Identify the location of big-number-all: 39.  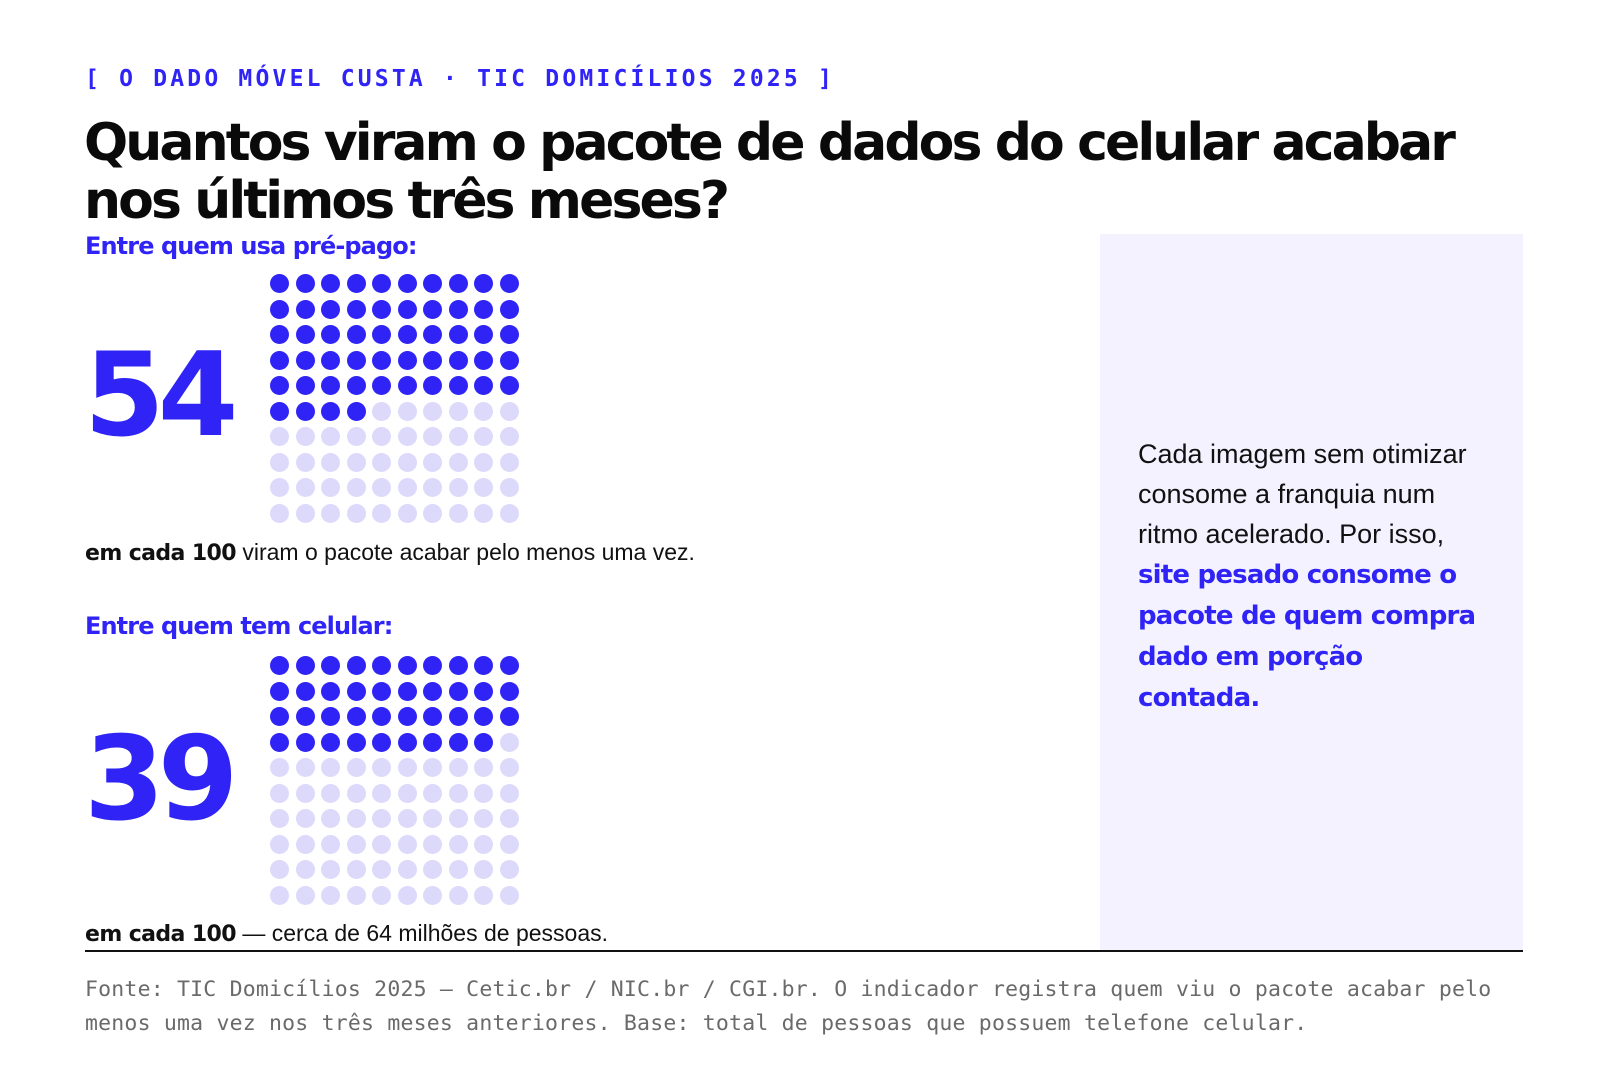
(161, 779).